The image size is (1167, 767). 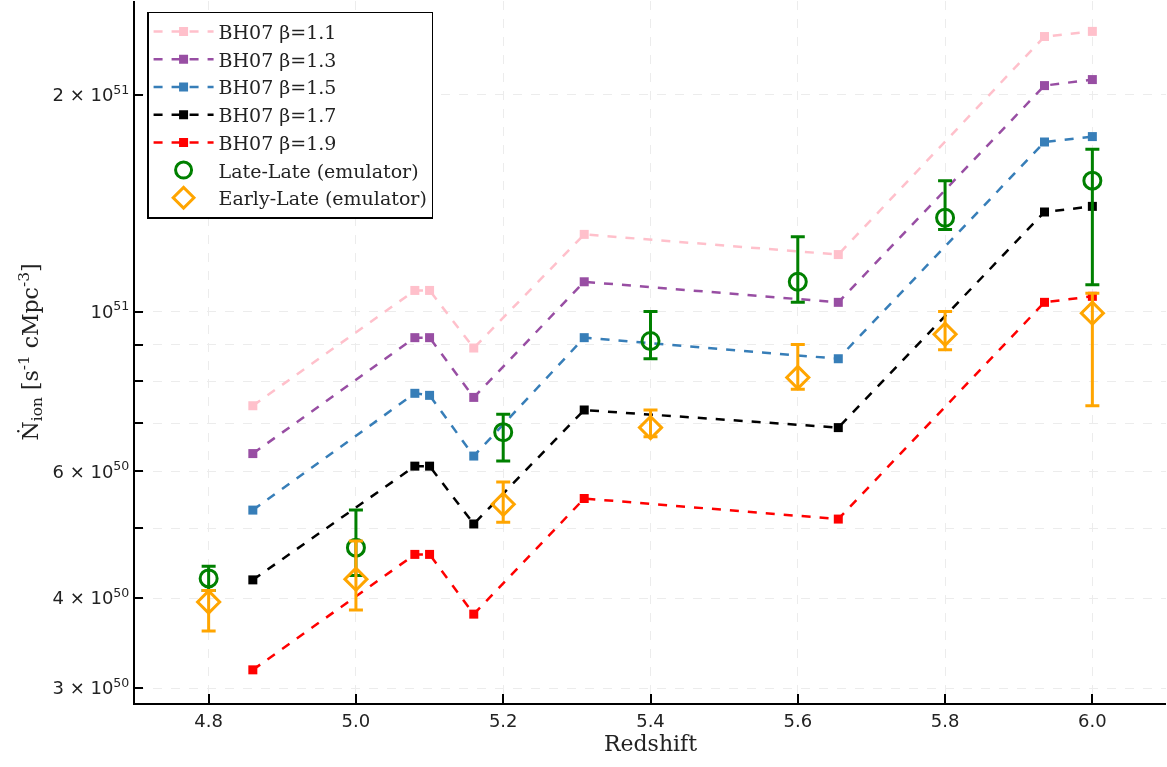 What do you see at coordinates (277, 87) in the screenshot?
I see `legend-label: BH07 β=1.5` at bounding box center [277, 87].